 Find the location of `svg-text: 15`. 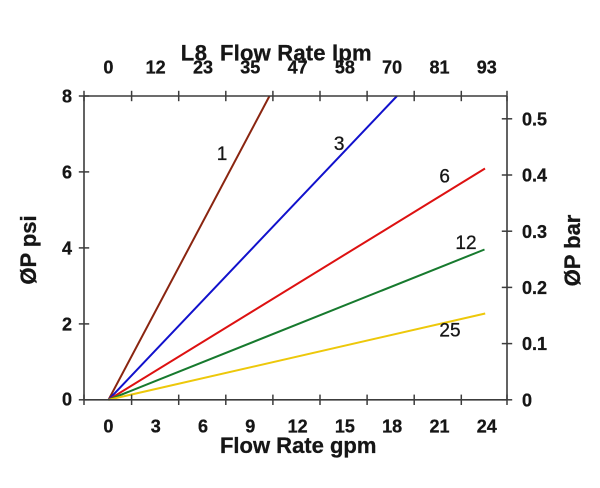

svg-text: 15 is located at coordinates (345, 427).